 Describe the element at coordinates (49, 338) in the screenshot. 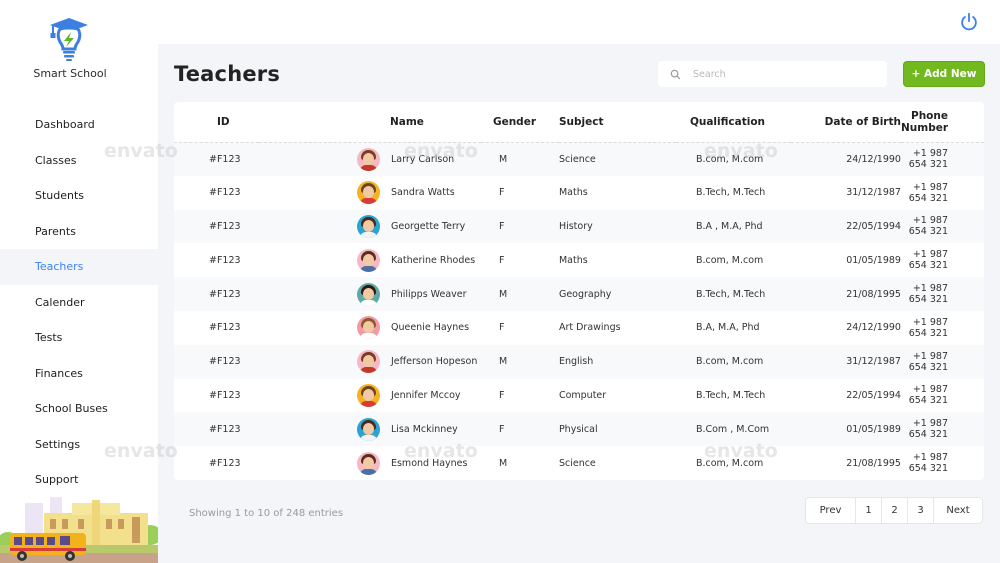

I see `sidebar-item-tests: Tests` at that location.